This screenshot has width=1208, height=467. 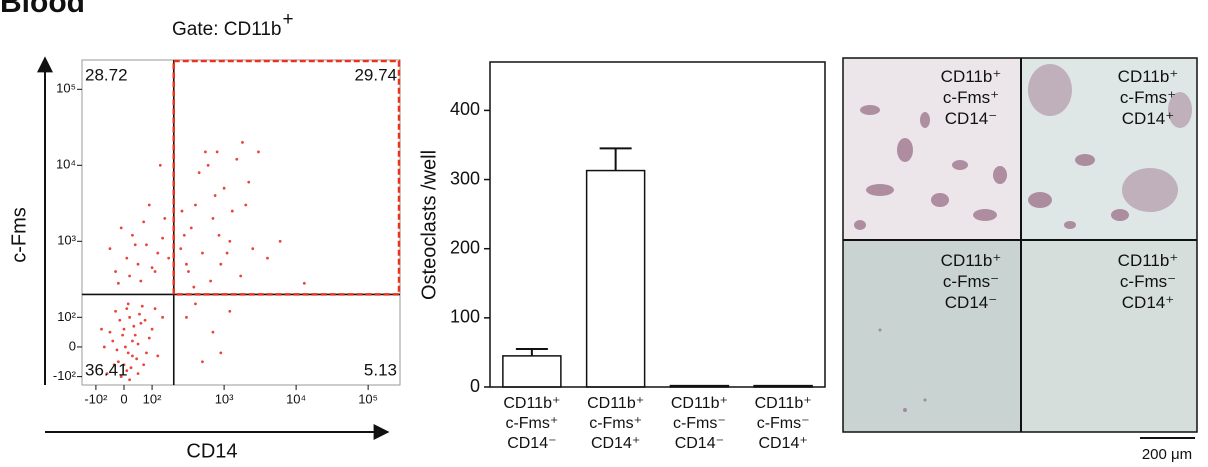 I want to click on x-tick-label: 10², so click(x=152, y=398).